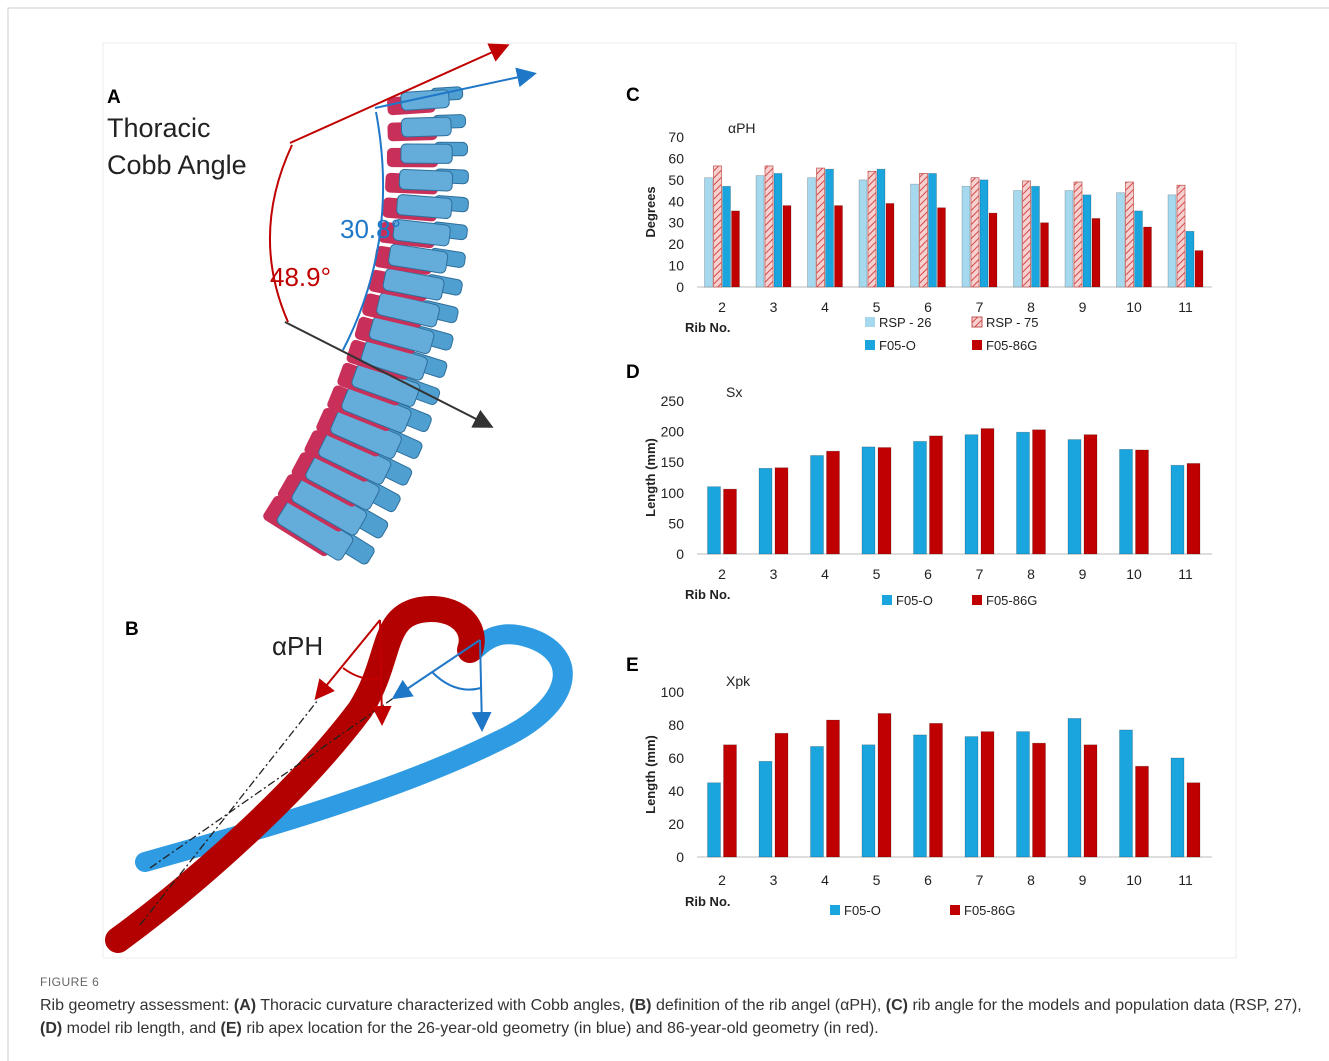 This screenshot has height=1061, width=1329. Describe the element at coordinates (300, 277) in the screenshot. I see `angle-label: 48.9°` at that location.